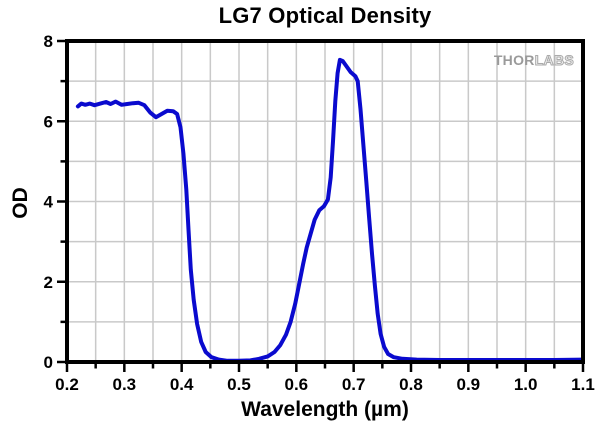 The image size is (600, 430). I want to click on y-tick-label: 8, so click(48, 41).